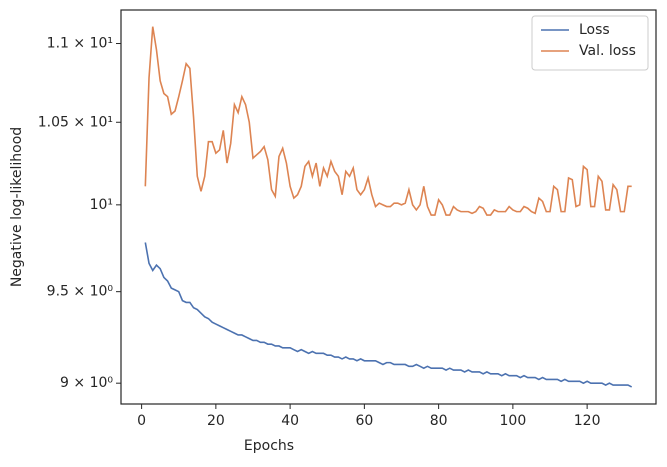 The width and height of the screenshot is (667, 467). What do you see at coordinates (80, 292) in the screenshot?
I see `y-tick-label: 9.5 × 10⁰` at bounding box center [80, 292].